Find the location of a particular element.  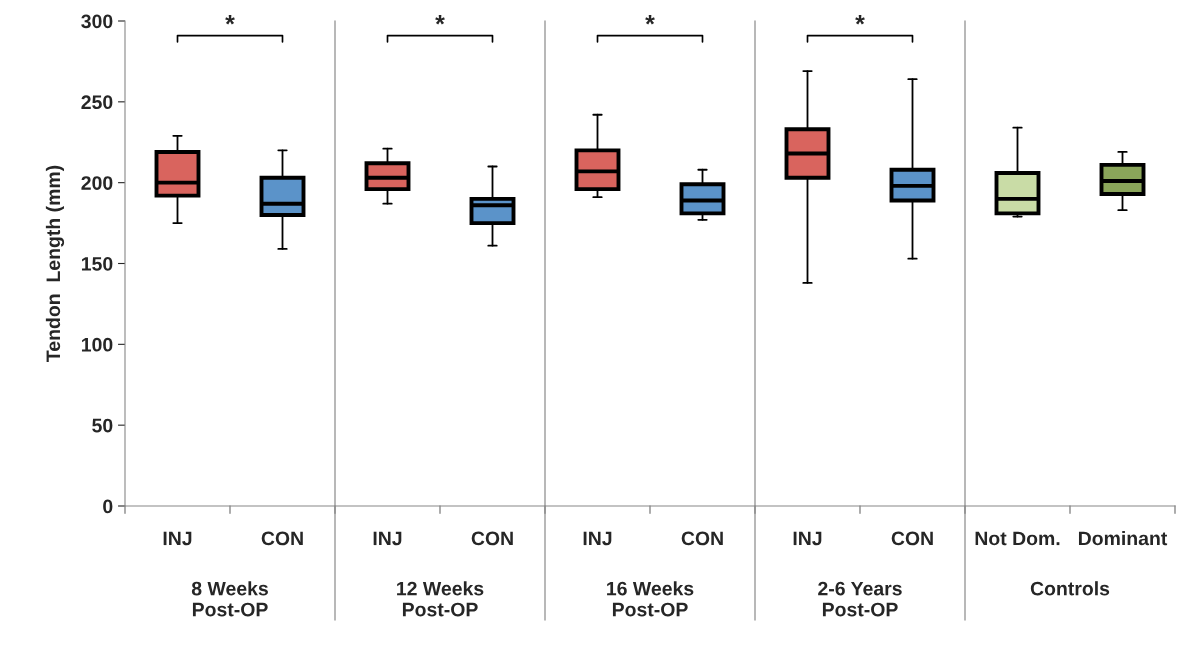

y-tick-label: 250 is located at coordinates (97, 102).